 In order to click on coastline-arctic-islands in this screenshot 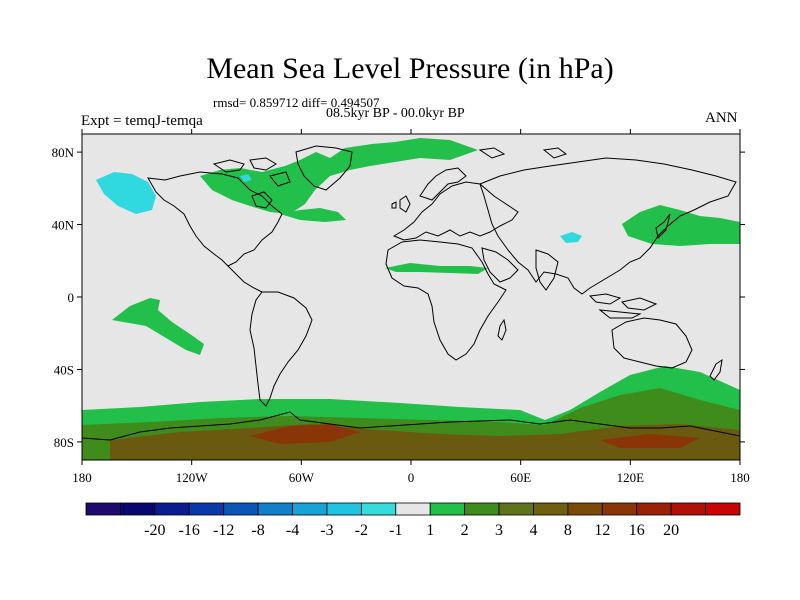, I will do `click(523, 153)`.